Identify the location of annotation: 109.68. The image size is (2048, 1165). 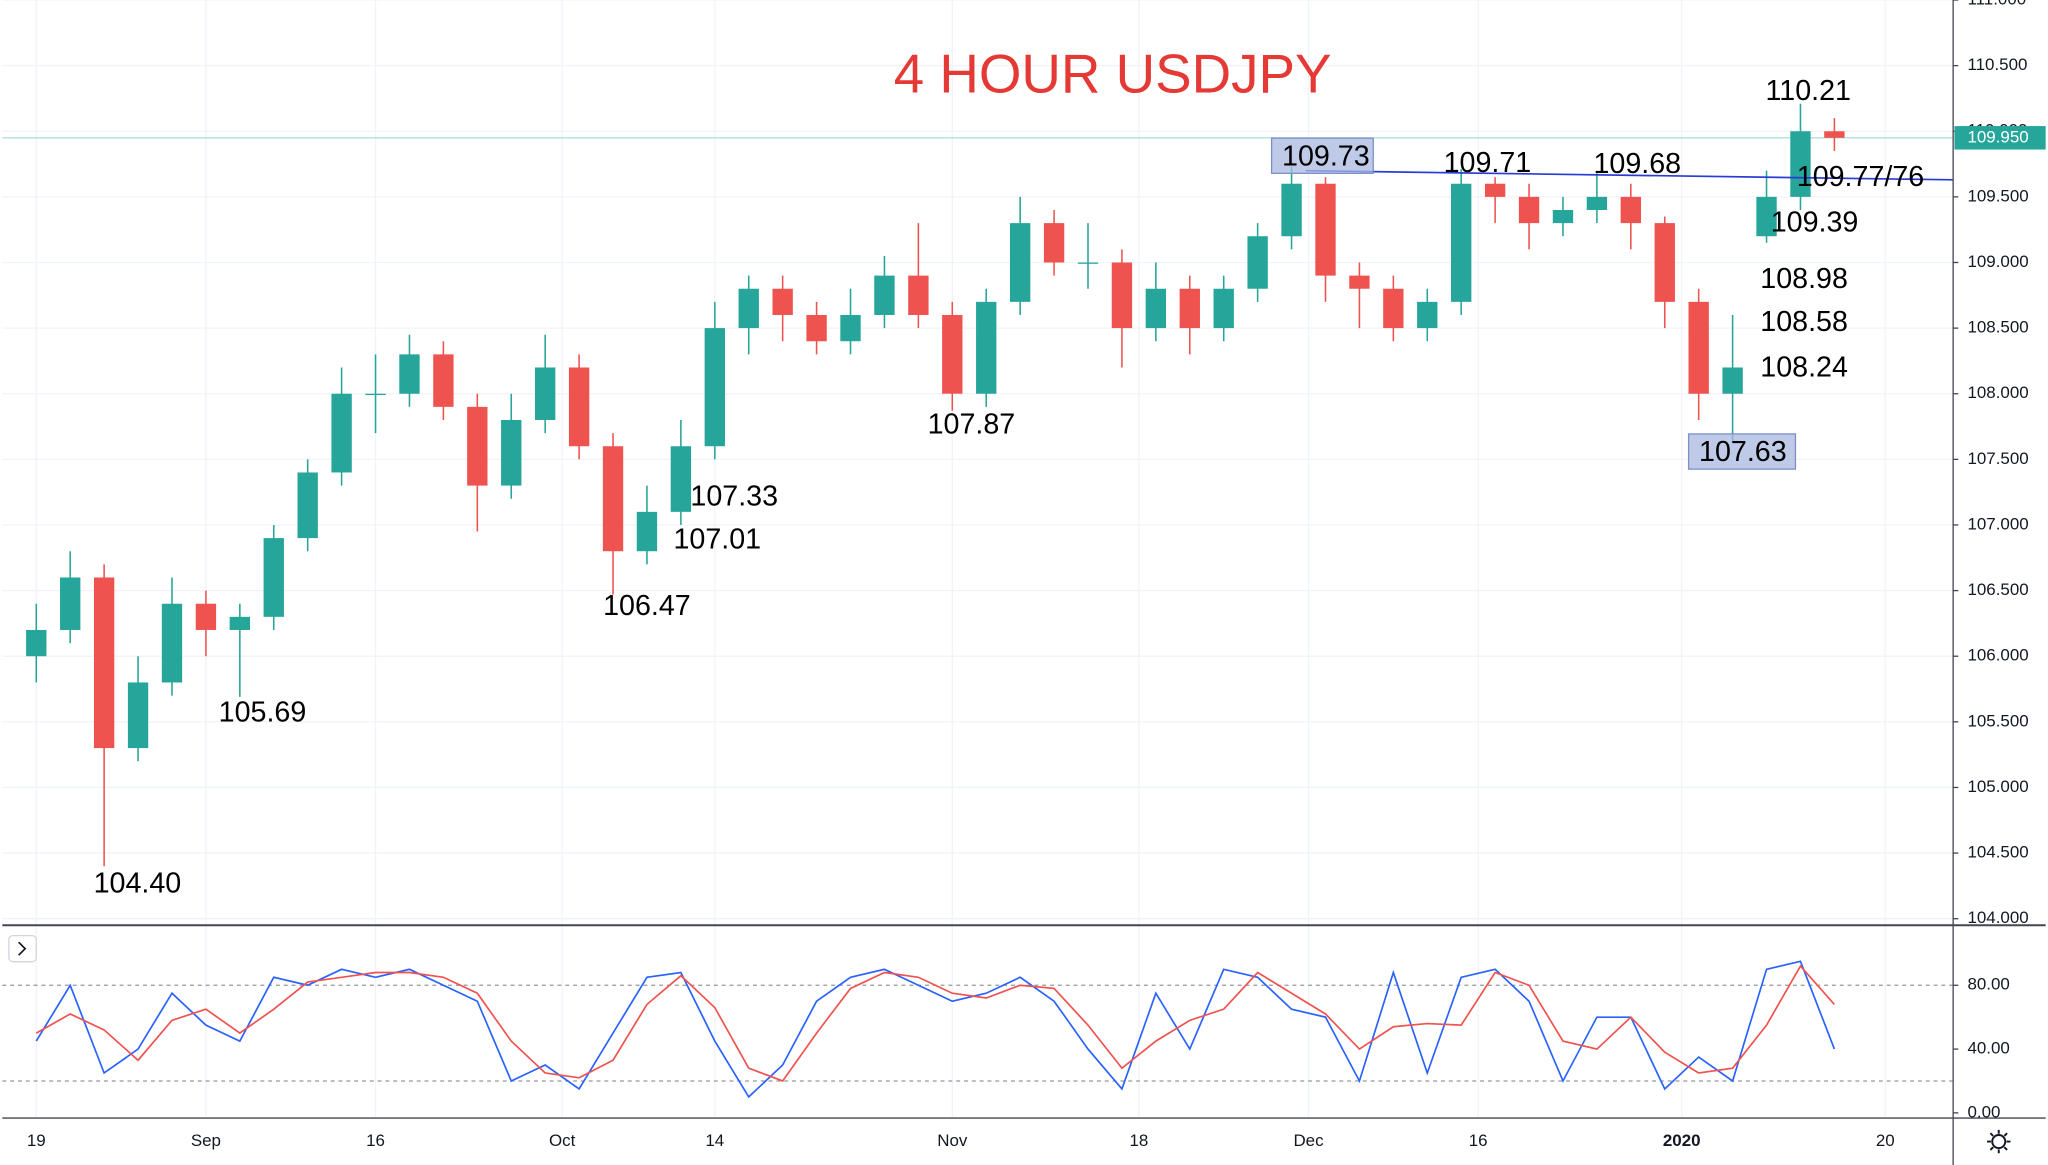
(1637, 164).